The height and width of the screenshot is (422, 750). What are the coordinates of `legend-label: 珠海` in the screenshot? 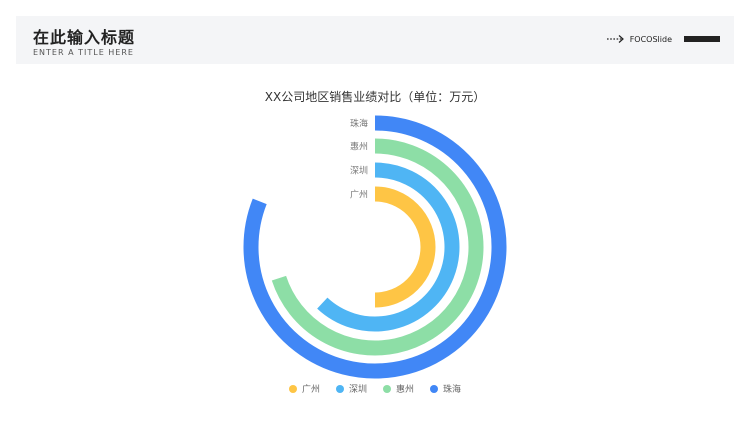 It's located at (452, 390).